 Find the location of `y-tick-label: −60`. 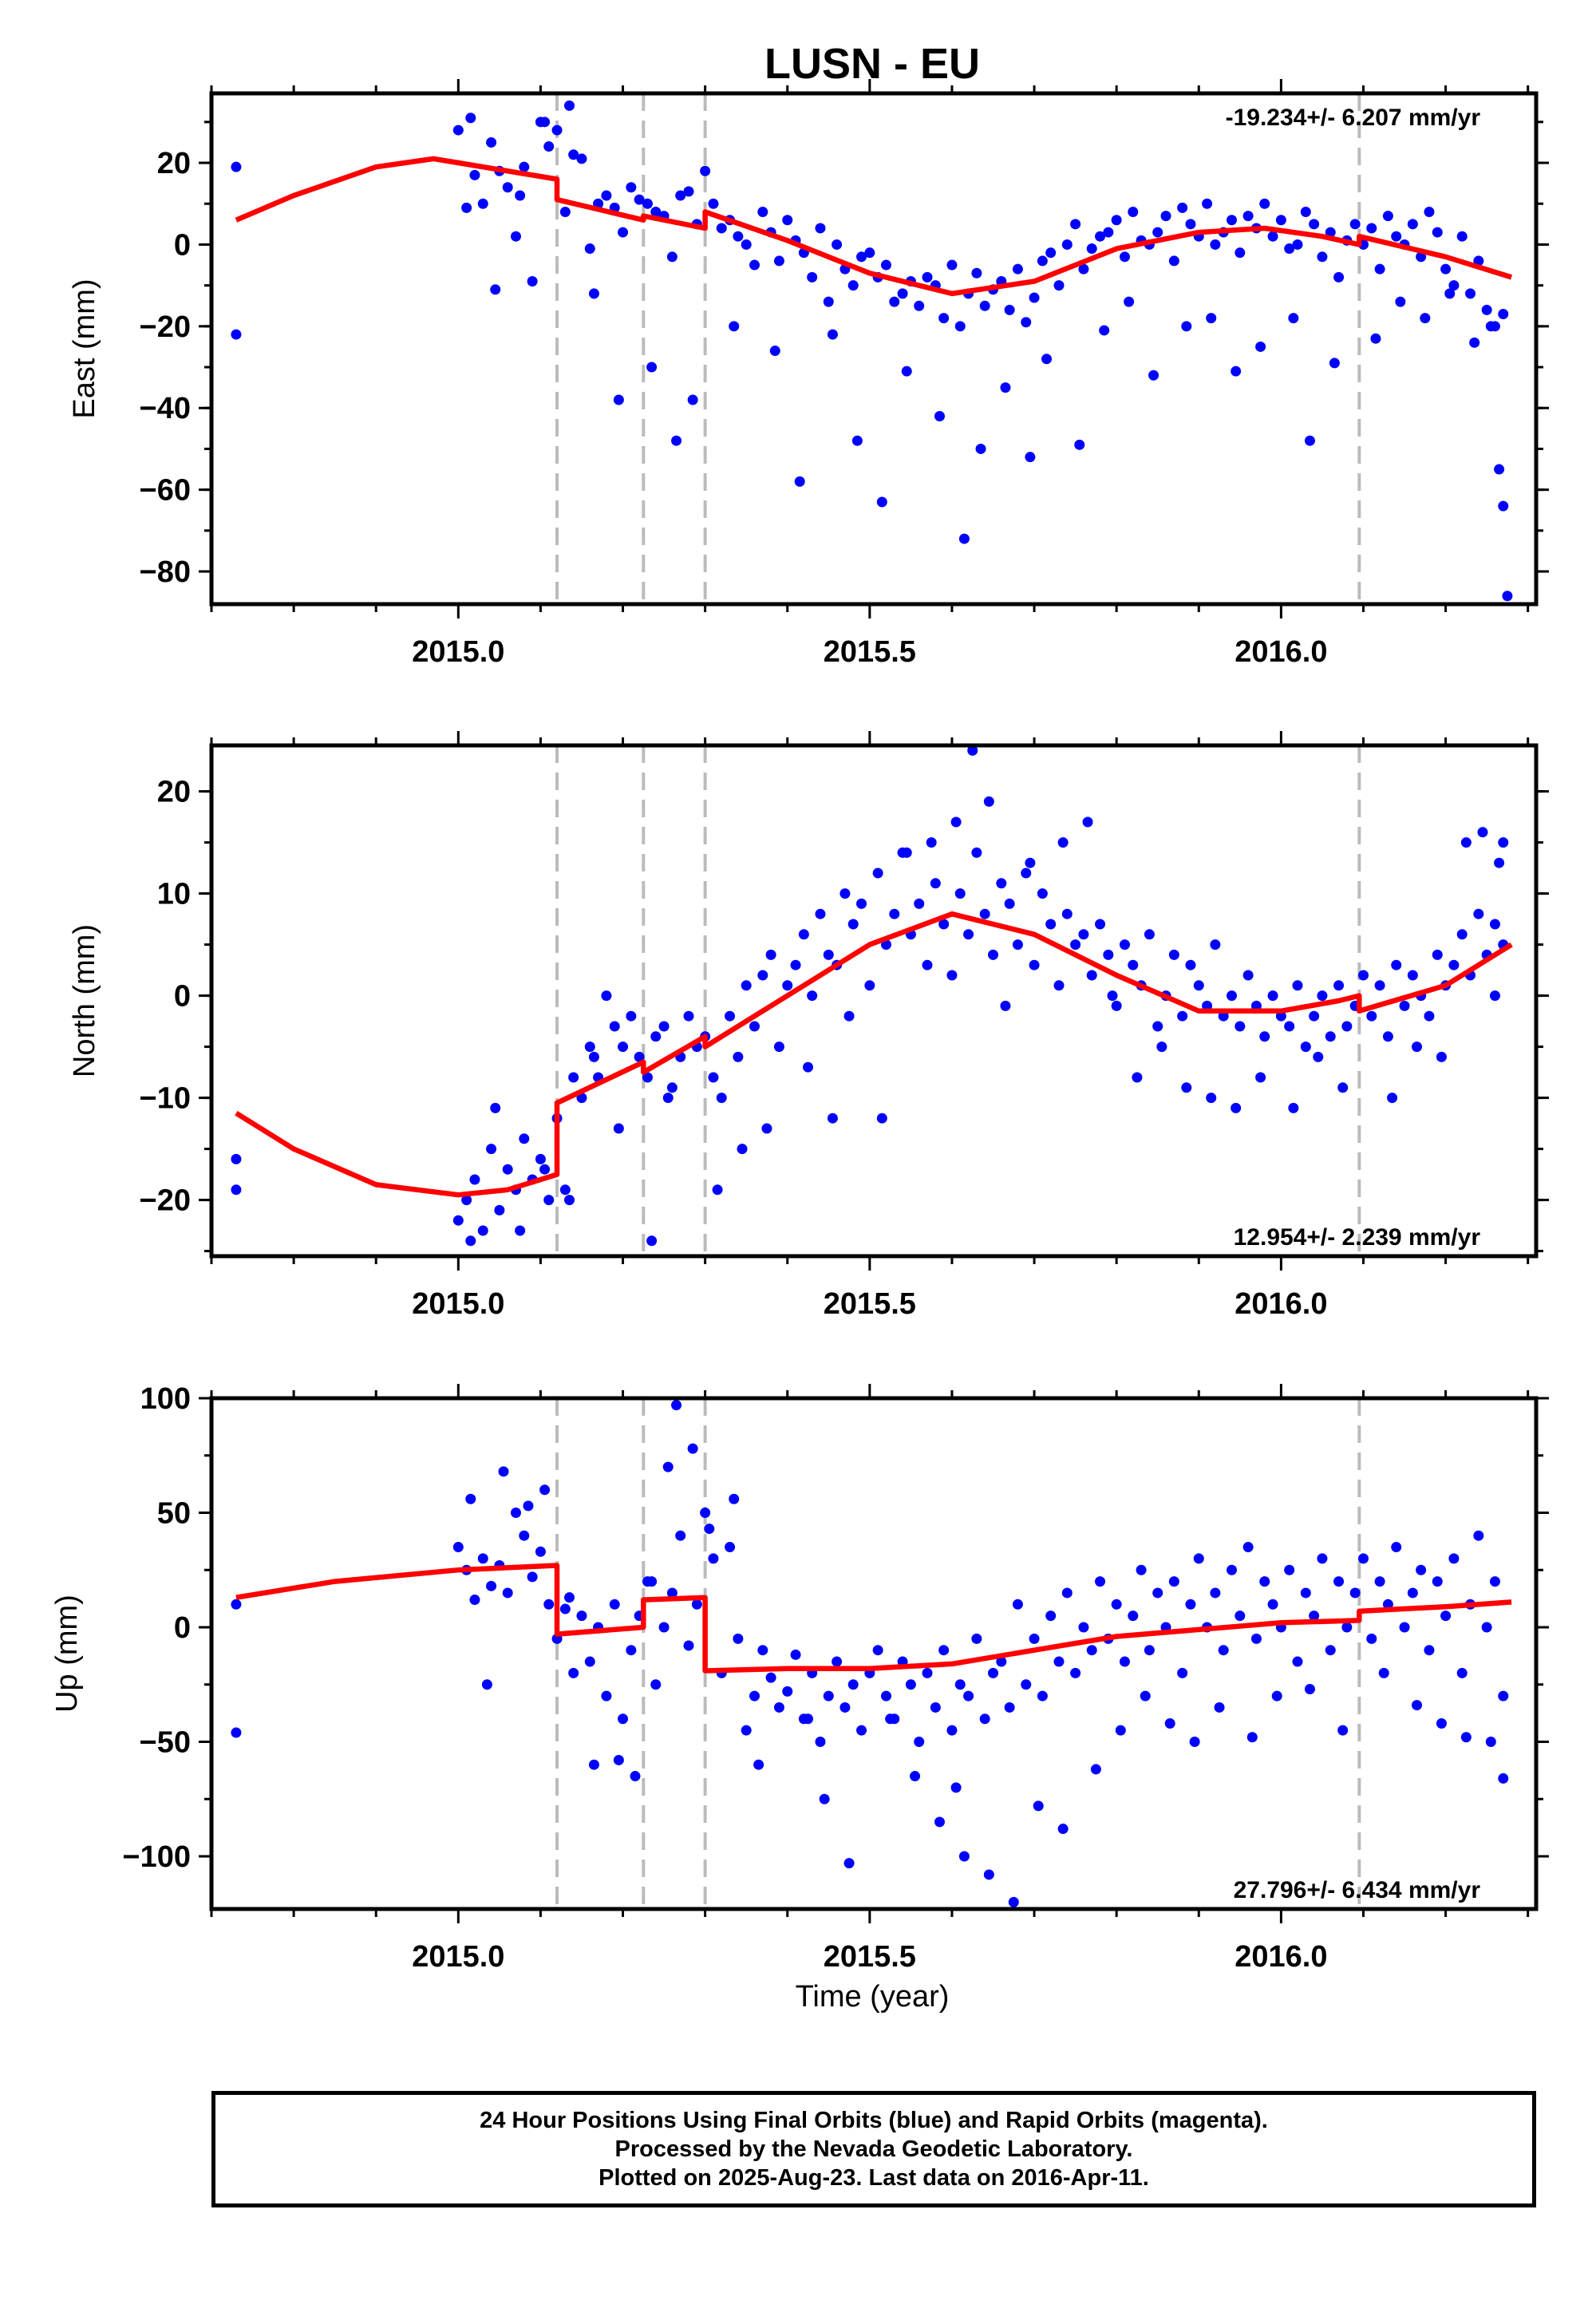

y-tick-label: −60 is located at coordinates (165, 491).